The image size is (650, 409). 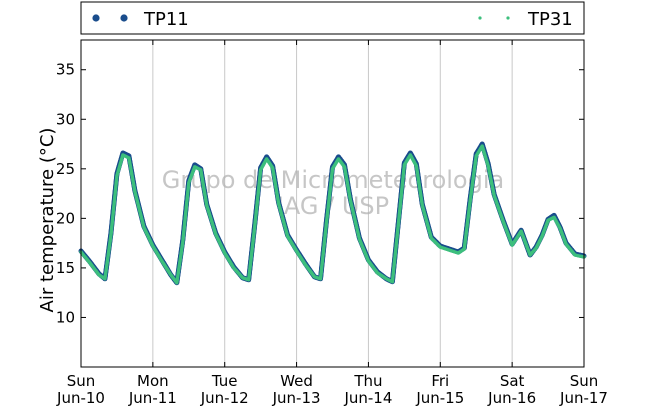 What do you see at coordinates (224, 398) in the screenshot?
I see `x-tick-label-date: Jun-12` at bounding box center [224, 398].